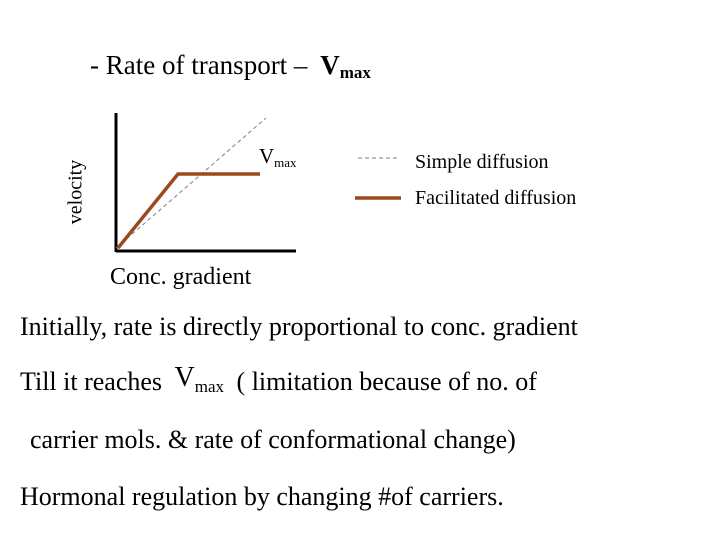 This screenshot has height=540, width=720. I want to click on vmax-subscript: max, so click(285, 162).